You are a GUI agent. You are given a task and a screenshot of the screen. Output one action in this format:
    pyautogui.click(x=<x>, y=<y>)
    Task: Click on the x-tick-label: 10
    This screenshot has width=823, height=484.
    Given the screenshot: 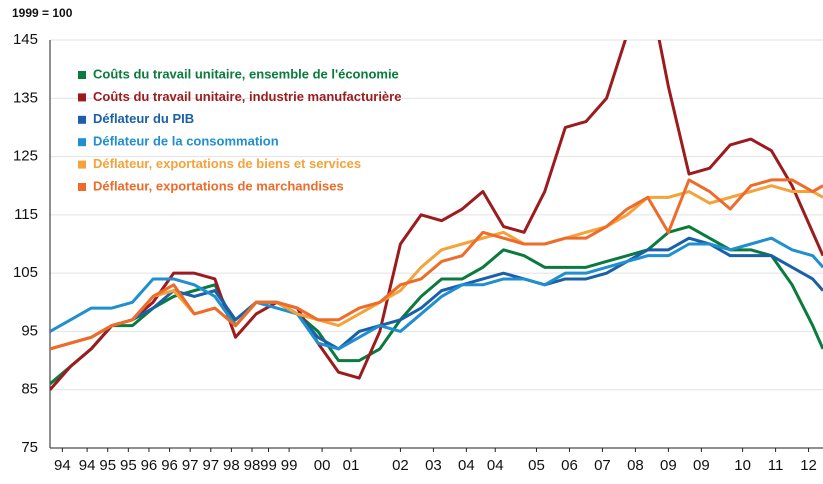 What is the action you would take?
    pyautogui.click(x=742, y=465)
    